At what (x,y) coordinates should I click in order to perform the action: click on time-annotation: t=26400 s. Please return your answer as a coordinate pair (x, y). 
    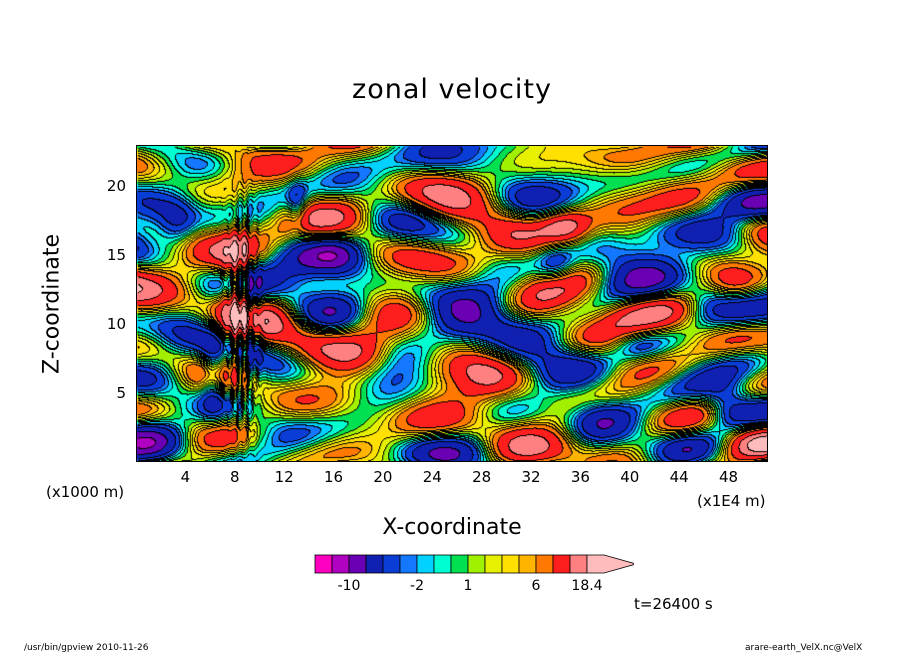
    Looking at the image, I should click on (673, 604).